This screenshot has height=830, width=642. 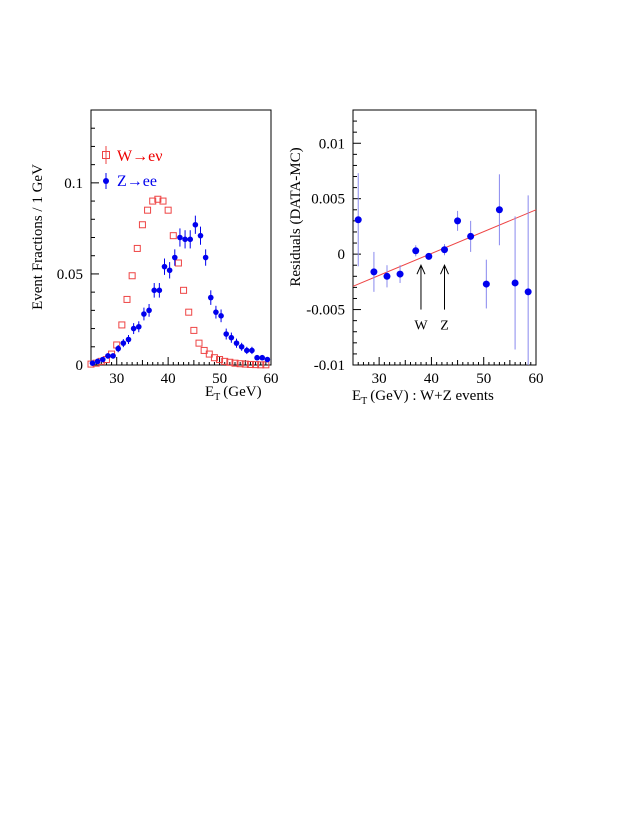 What do you see at coordinates (38, 237) in the screenshot?
I see `left-y-axis-label: Event Fractions / 1 GeV` at bounding box center [38, 237].